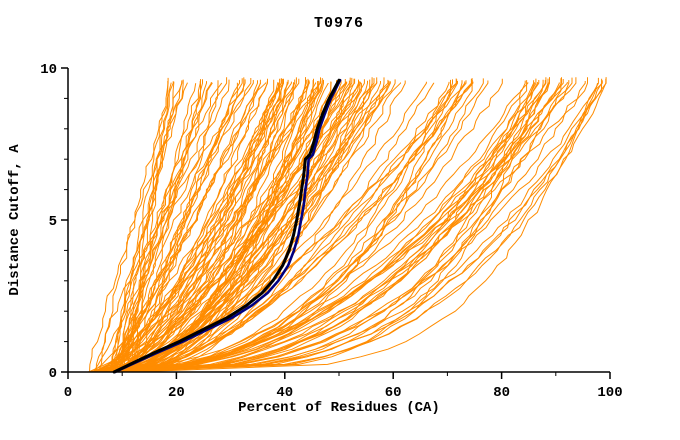 The height and width of the screenshot is (440, 680). Describe the element at coordinates (48, 70) in the screenshot. I see `y-tick-label: 10` at that location.